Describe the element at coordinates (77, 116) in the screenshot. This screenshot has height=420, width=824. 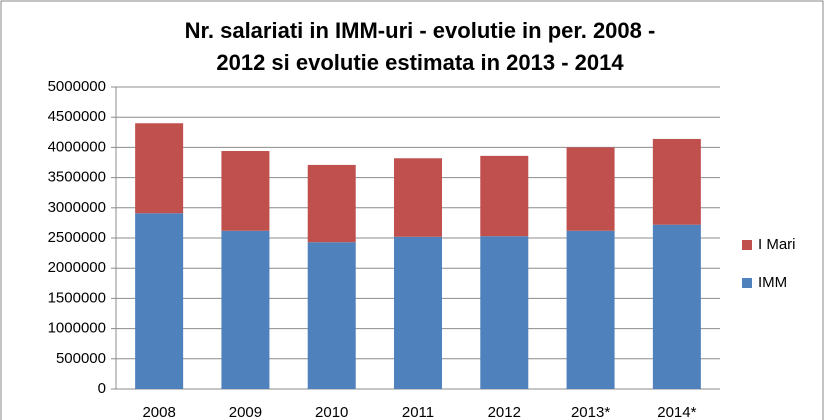
I see `y-tick-label: 4500000` at that location.